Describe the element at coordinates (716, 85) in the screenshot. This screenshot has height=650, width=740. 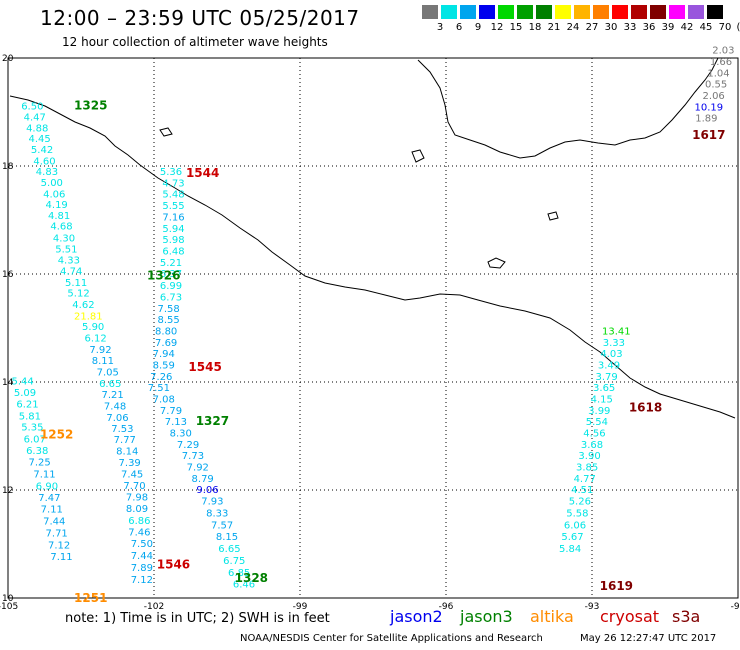
I see `wave-height-value: 0.55` at that location.